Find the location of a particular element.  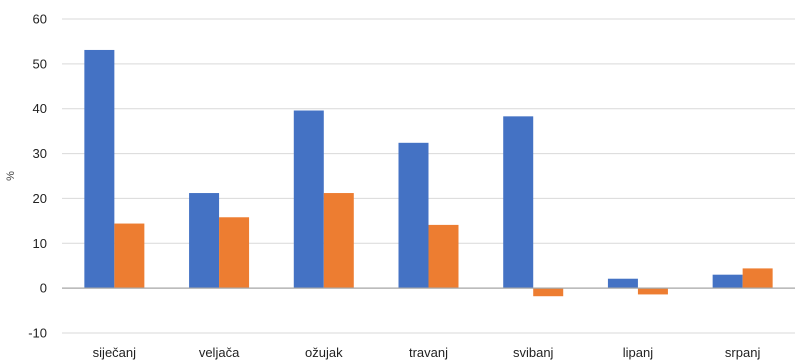

x-tick-label: siječanj is located at coordinates (114, 352).